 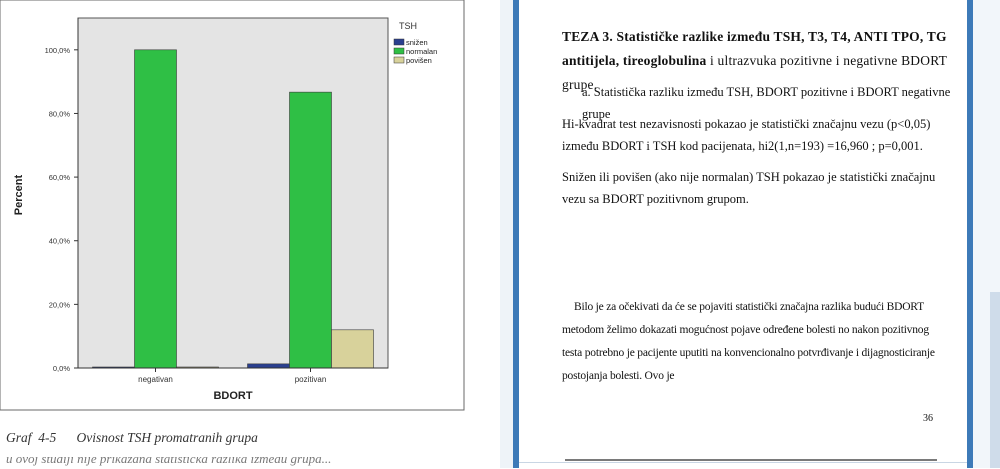 What do you see at coordinates (61, 368) in the screenshot?
I see `y-tick-label: 0,0%` at bounding box center [61, 368].